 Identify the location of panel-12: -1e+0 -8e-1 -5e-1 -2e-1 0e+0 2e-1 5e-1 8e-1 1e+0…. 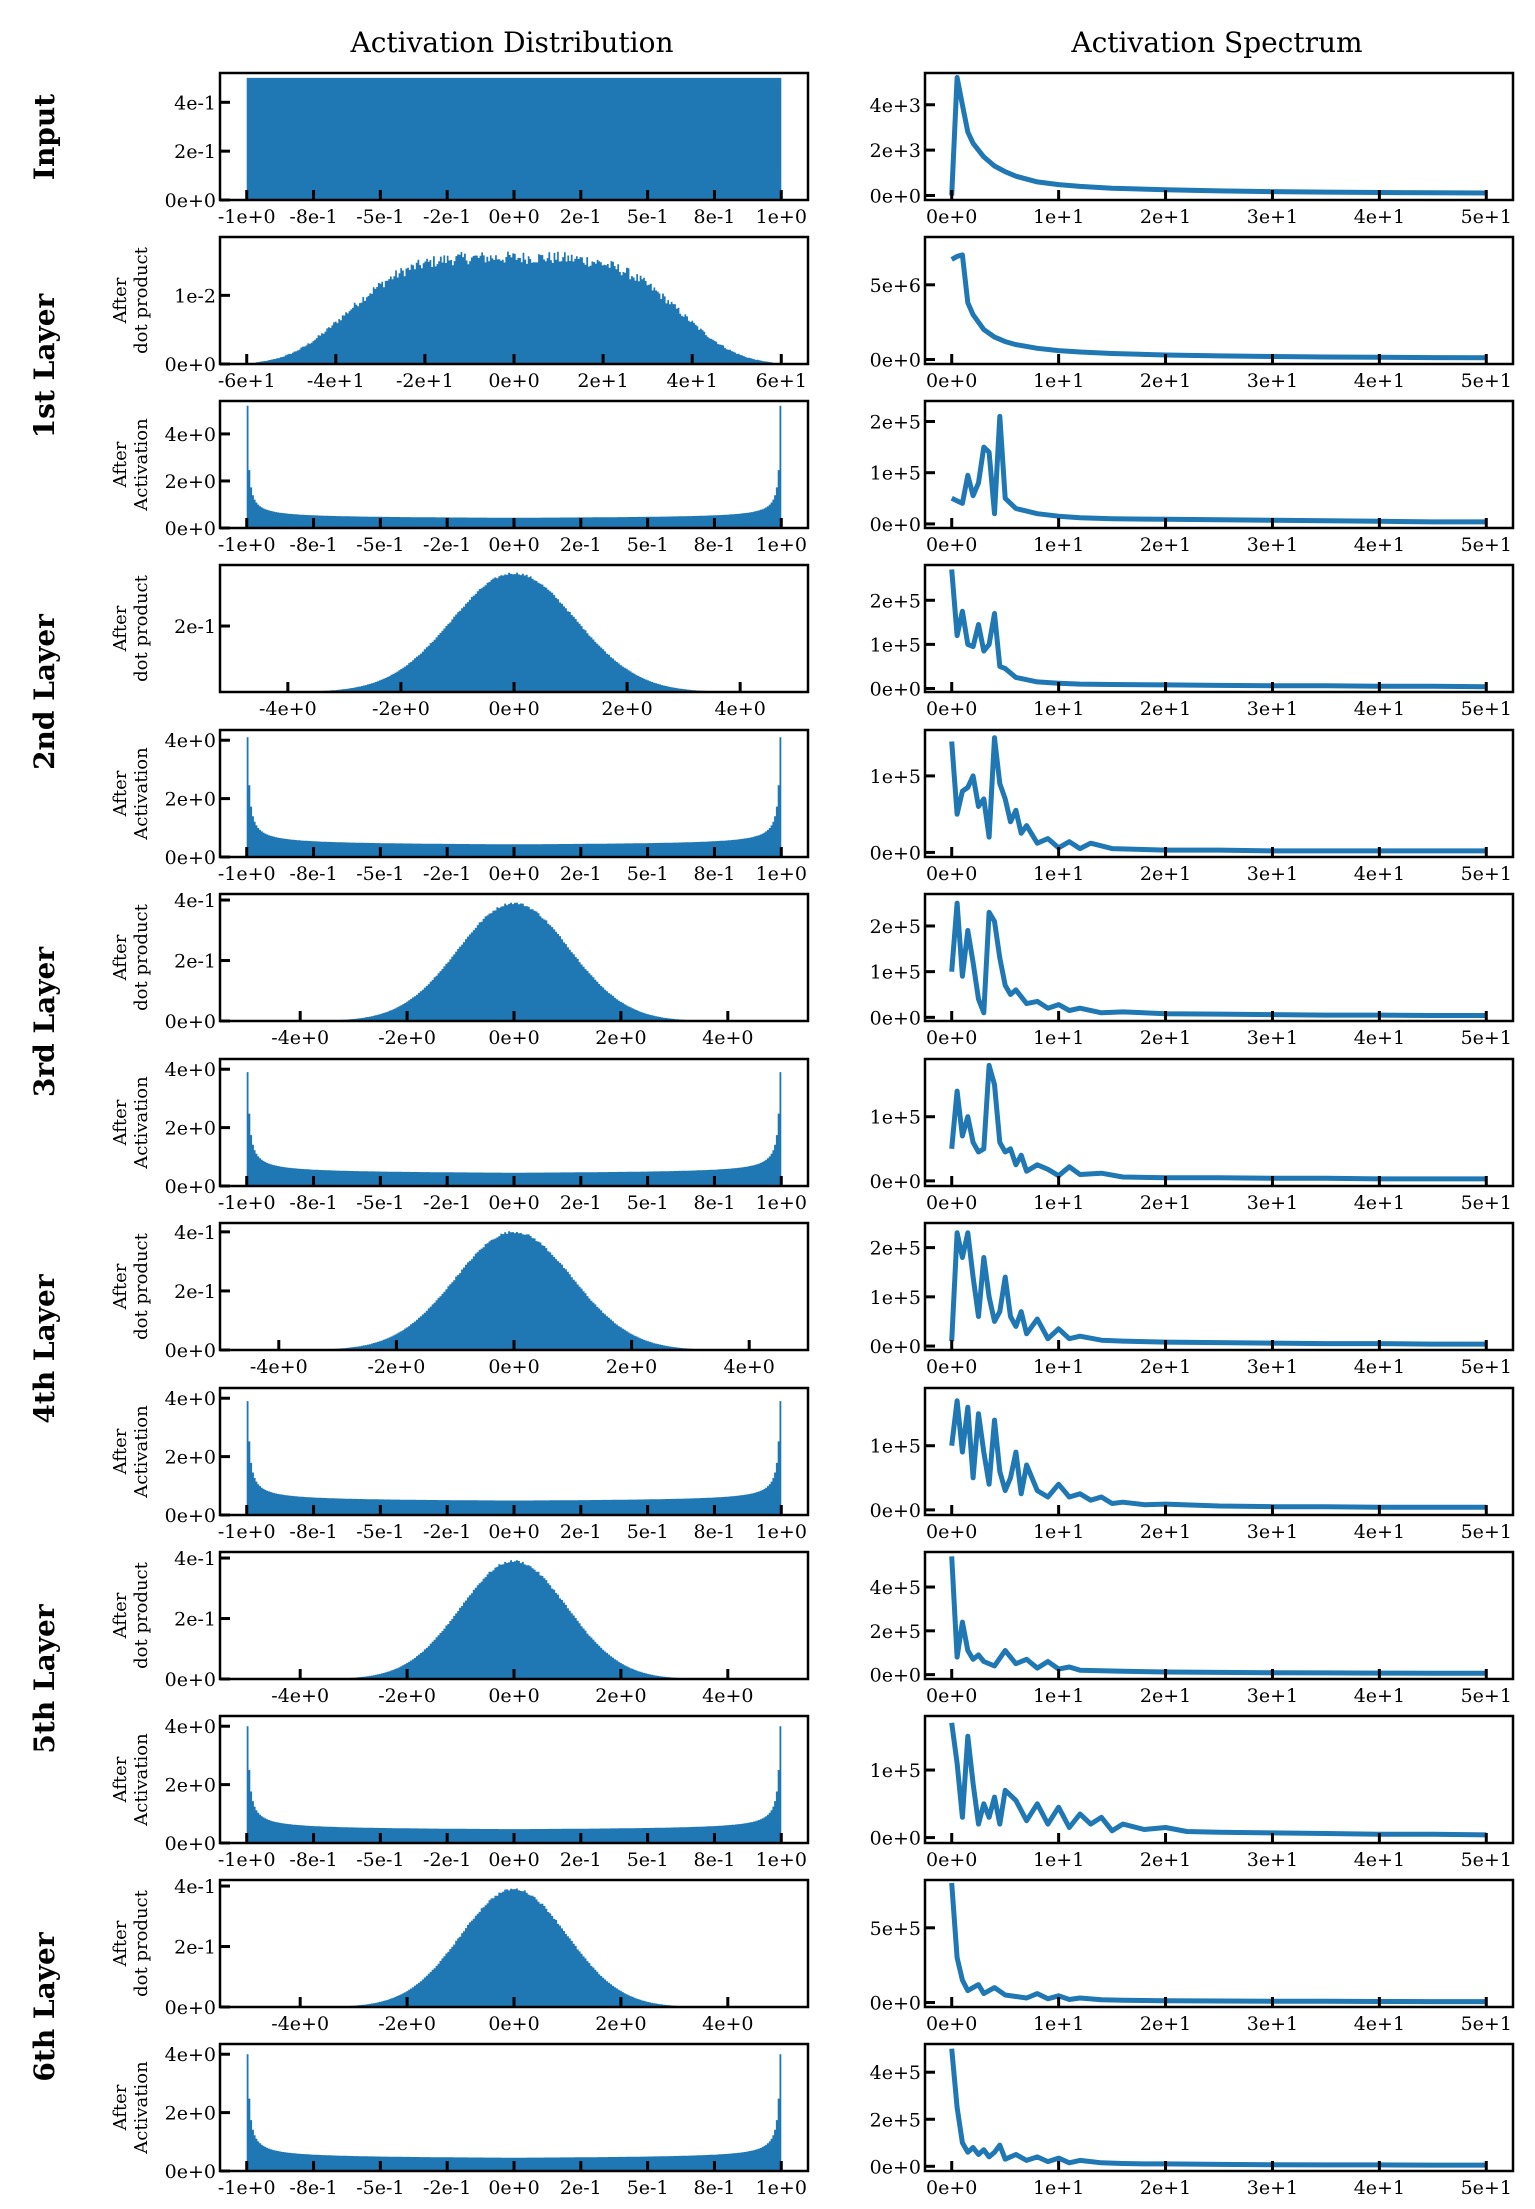
(487, 1135).